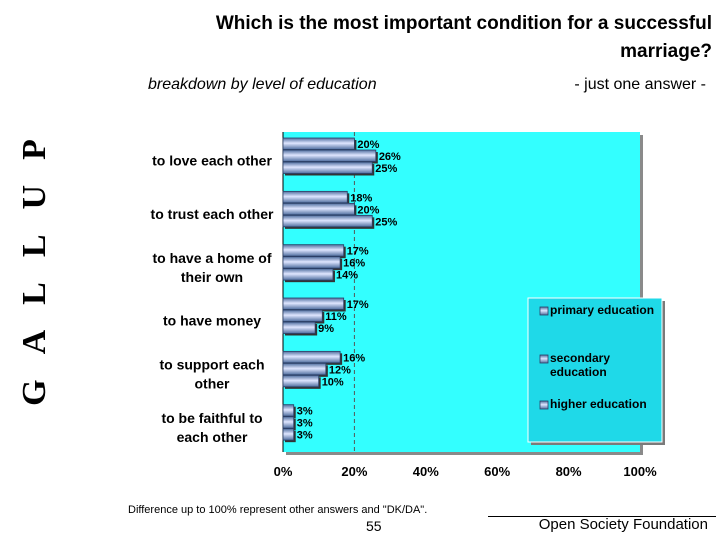 The width and height of the screenshot is (720, 540). What do you see at coordinates (374, 526) in the screenshot?
I see `page-number: 55` at bounding box center [374, 526].